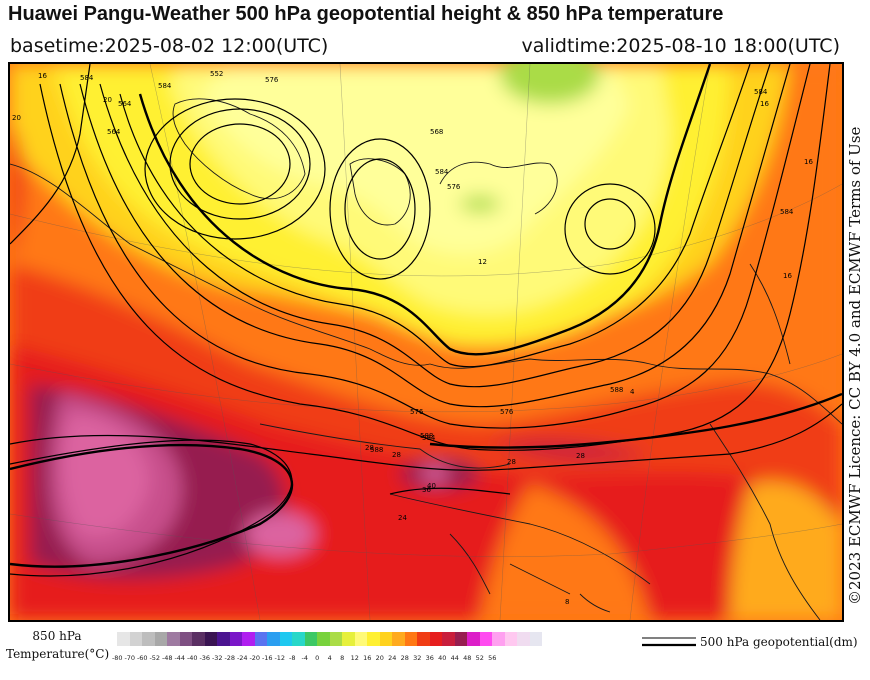 This screenshot has width=870, height=680. What do you see at coordinates (442, 658) in the screenshot?
I see `colorbar-tick-label: 40` at bounding box center [442, 658].